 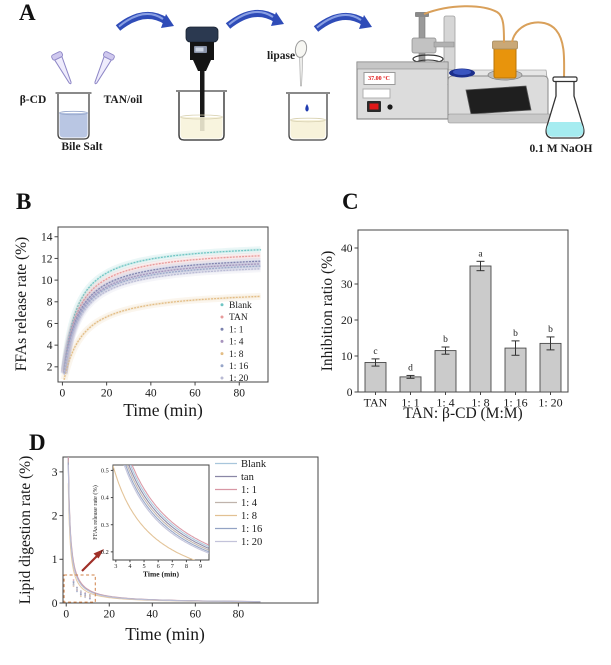 I want to click on d-inset-series-1: 20, so click(x=166, y=509).